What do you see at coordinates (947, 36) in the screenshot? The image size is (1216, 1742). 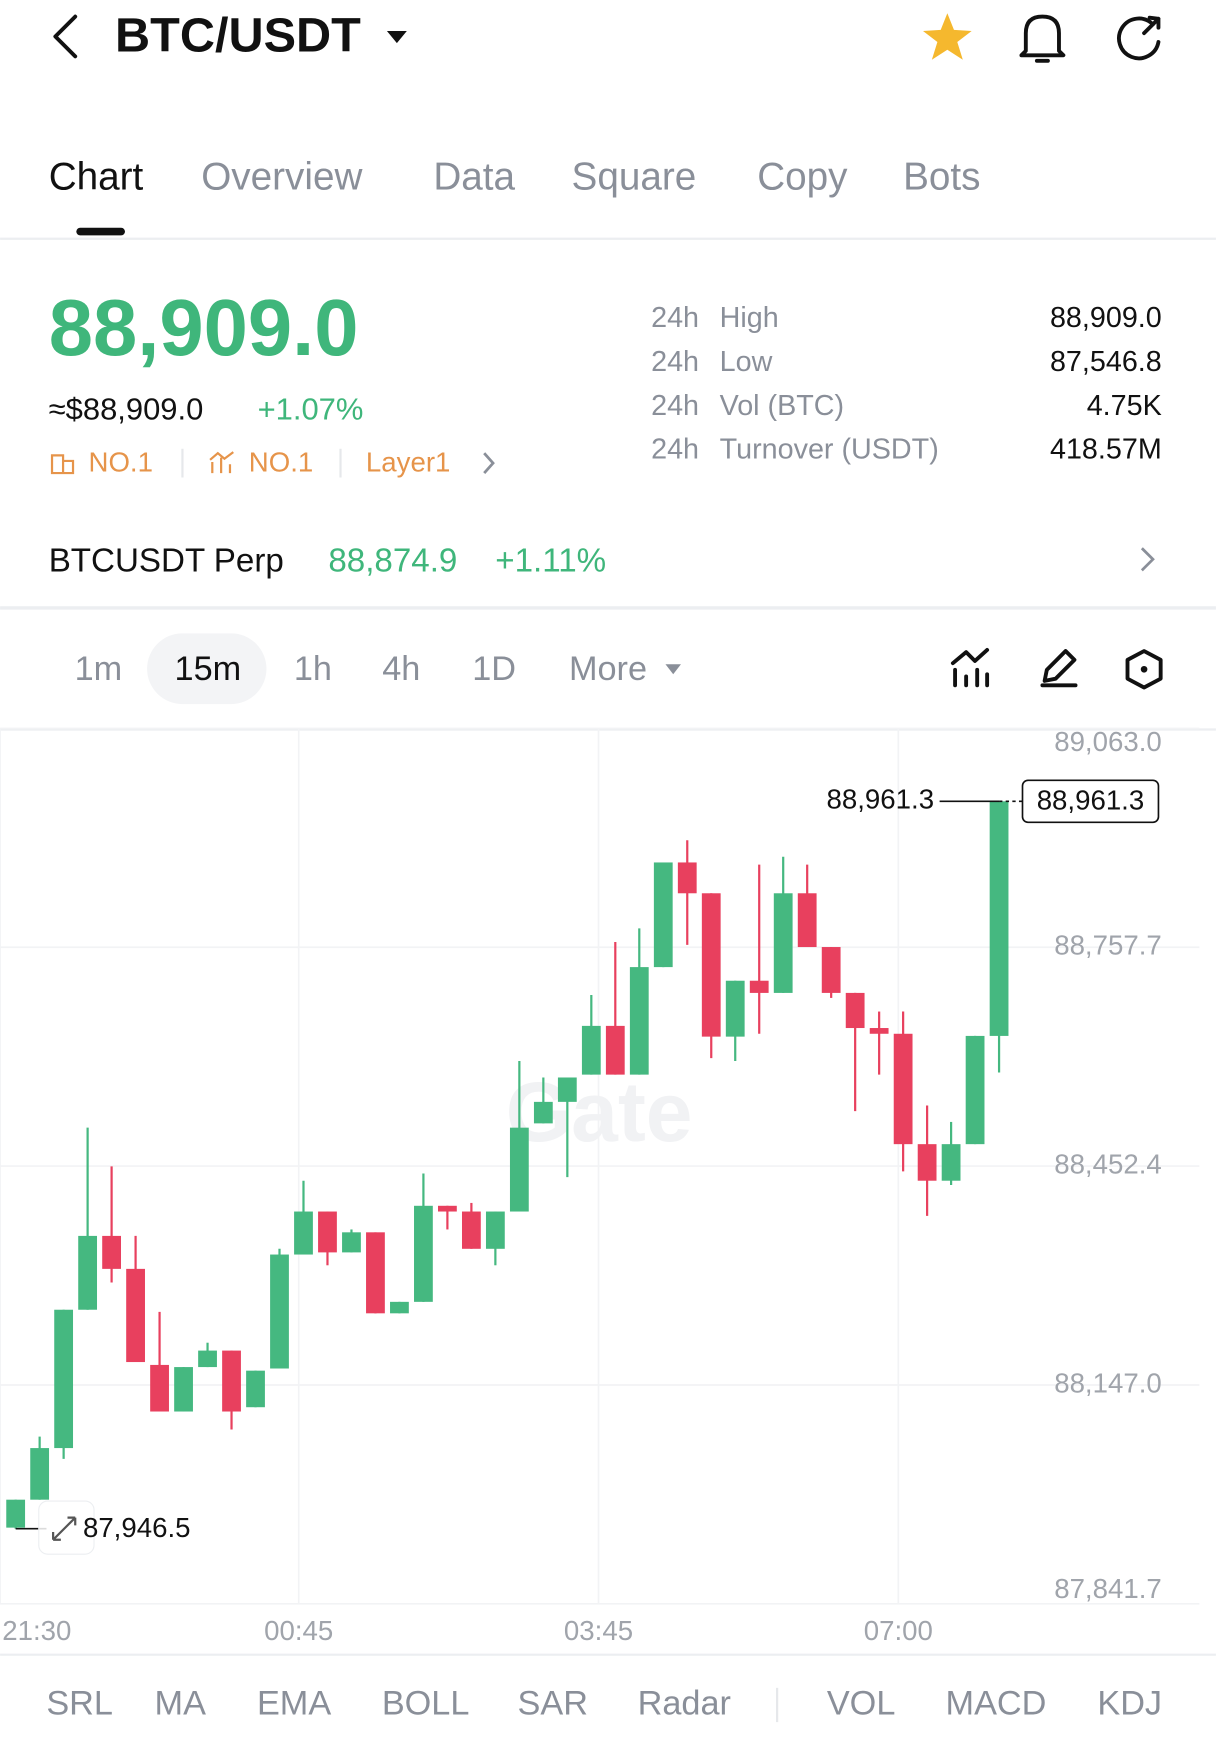 I see `favorite-star` at bounding box center [947, 36].